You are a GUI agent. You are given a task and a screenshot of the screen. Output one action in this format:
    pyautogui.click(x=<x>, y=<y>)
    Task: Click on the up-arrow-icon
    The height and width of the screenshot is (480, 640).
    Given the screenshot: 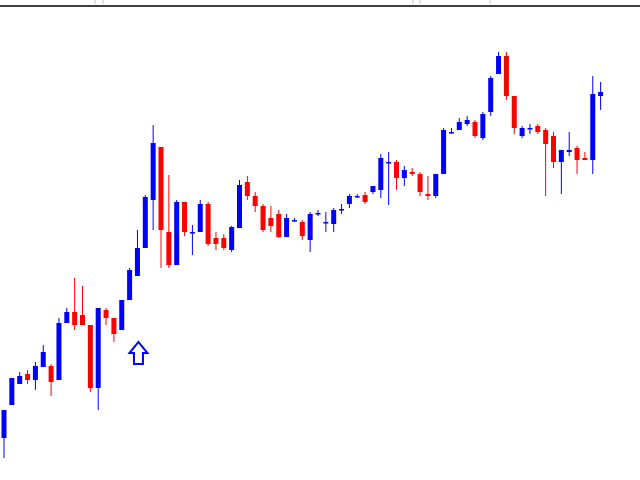 What is the action you would take?
    pyautogui.click(x=138, y=352)
    